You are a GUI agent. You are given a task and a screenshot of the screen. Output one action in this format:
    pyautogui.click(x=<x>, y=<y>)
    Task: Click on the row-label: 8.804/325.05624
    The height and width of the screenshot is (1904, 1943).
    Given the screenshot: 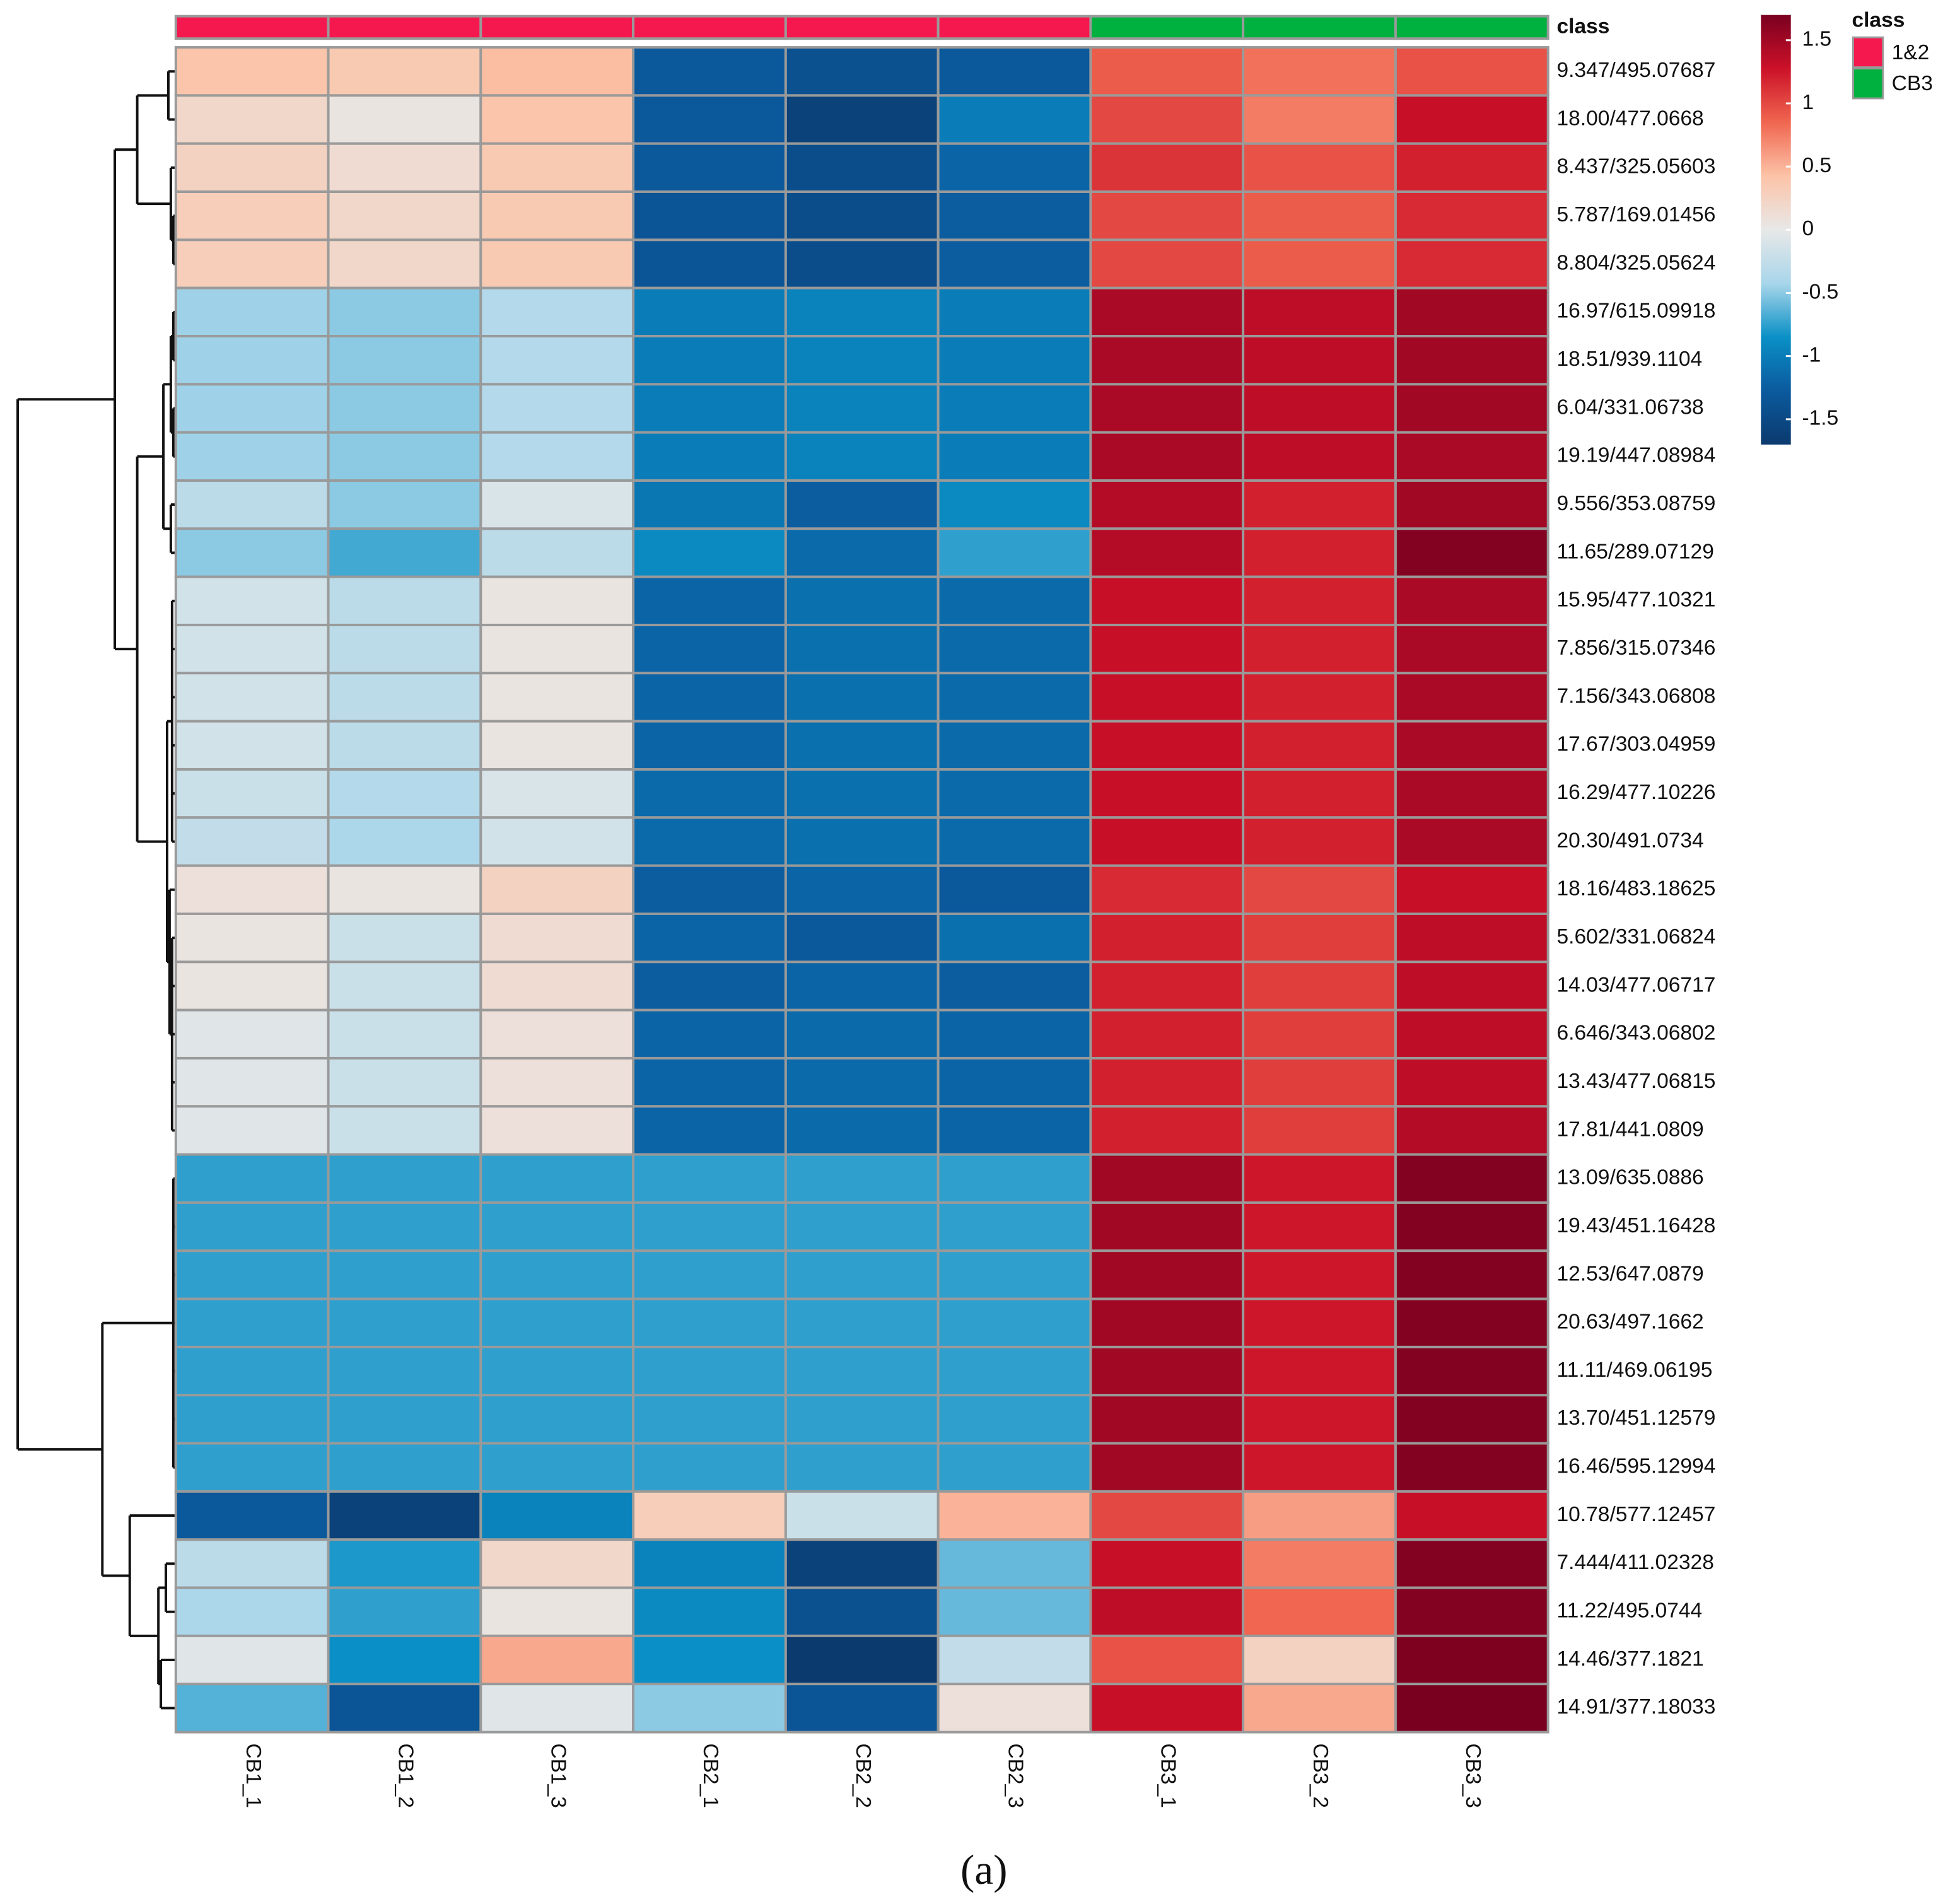 What is the action you would take?
    pyautogui.click(x=1636, y=262)
    